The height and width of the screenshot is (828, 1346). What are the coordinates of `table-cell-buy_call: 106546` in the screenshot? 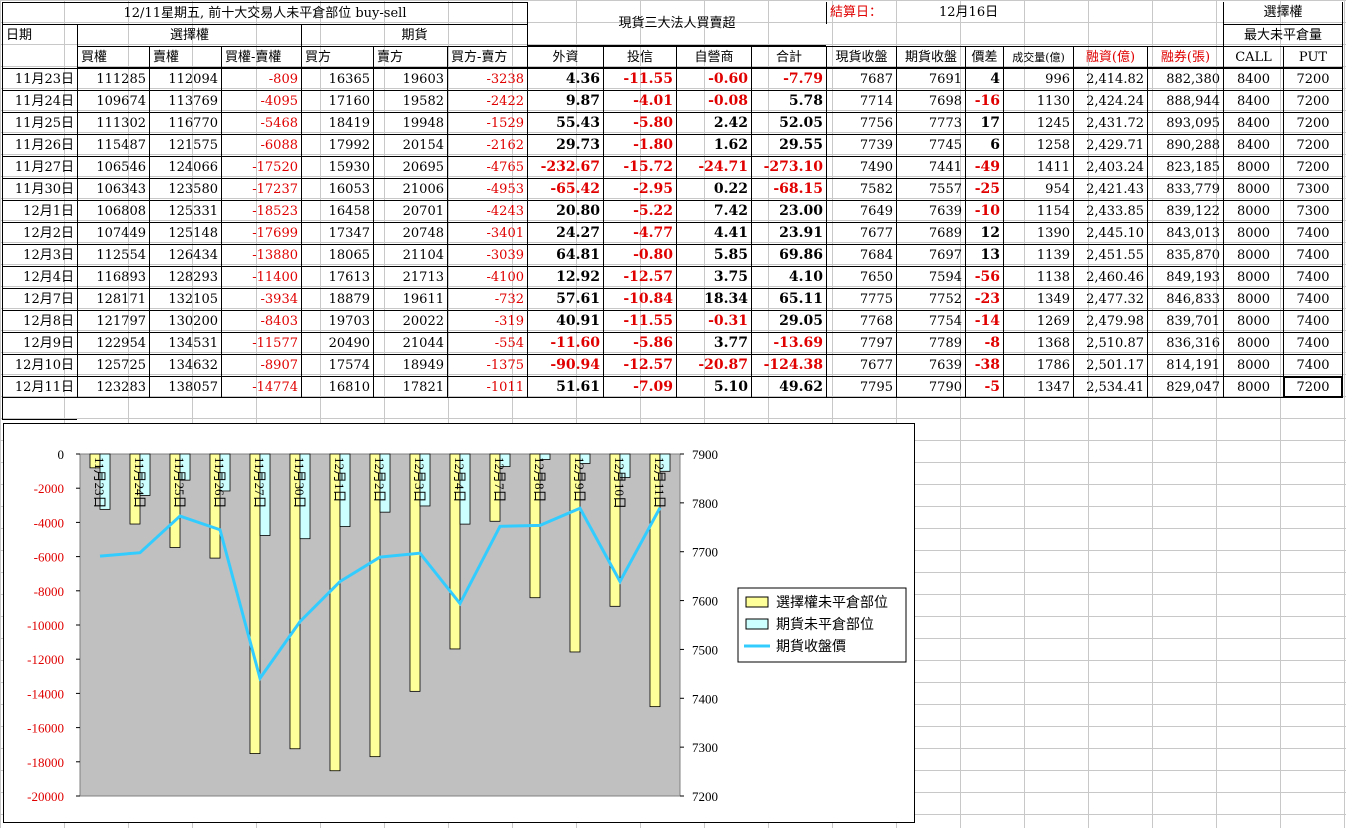 It's located at (113, 167).